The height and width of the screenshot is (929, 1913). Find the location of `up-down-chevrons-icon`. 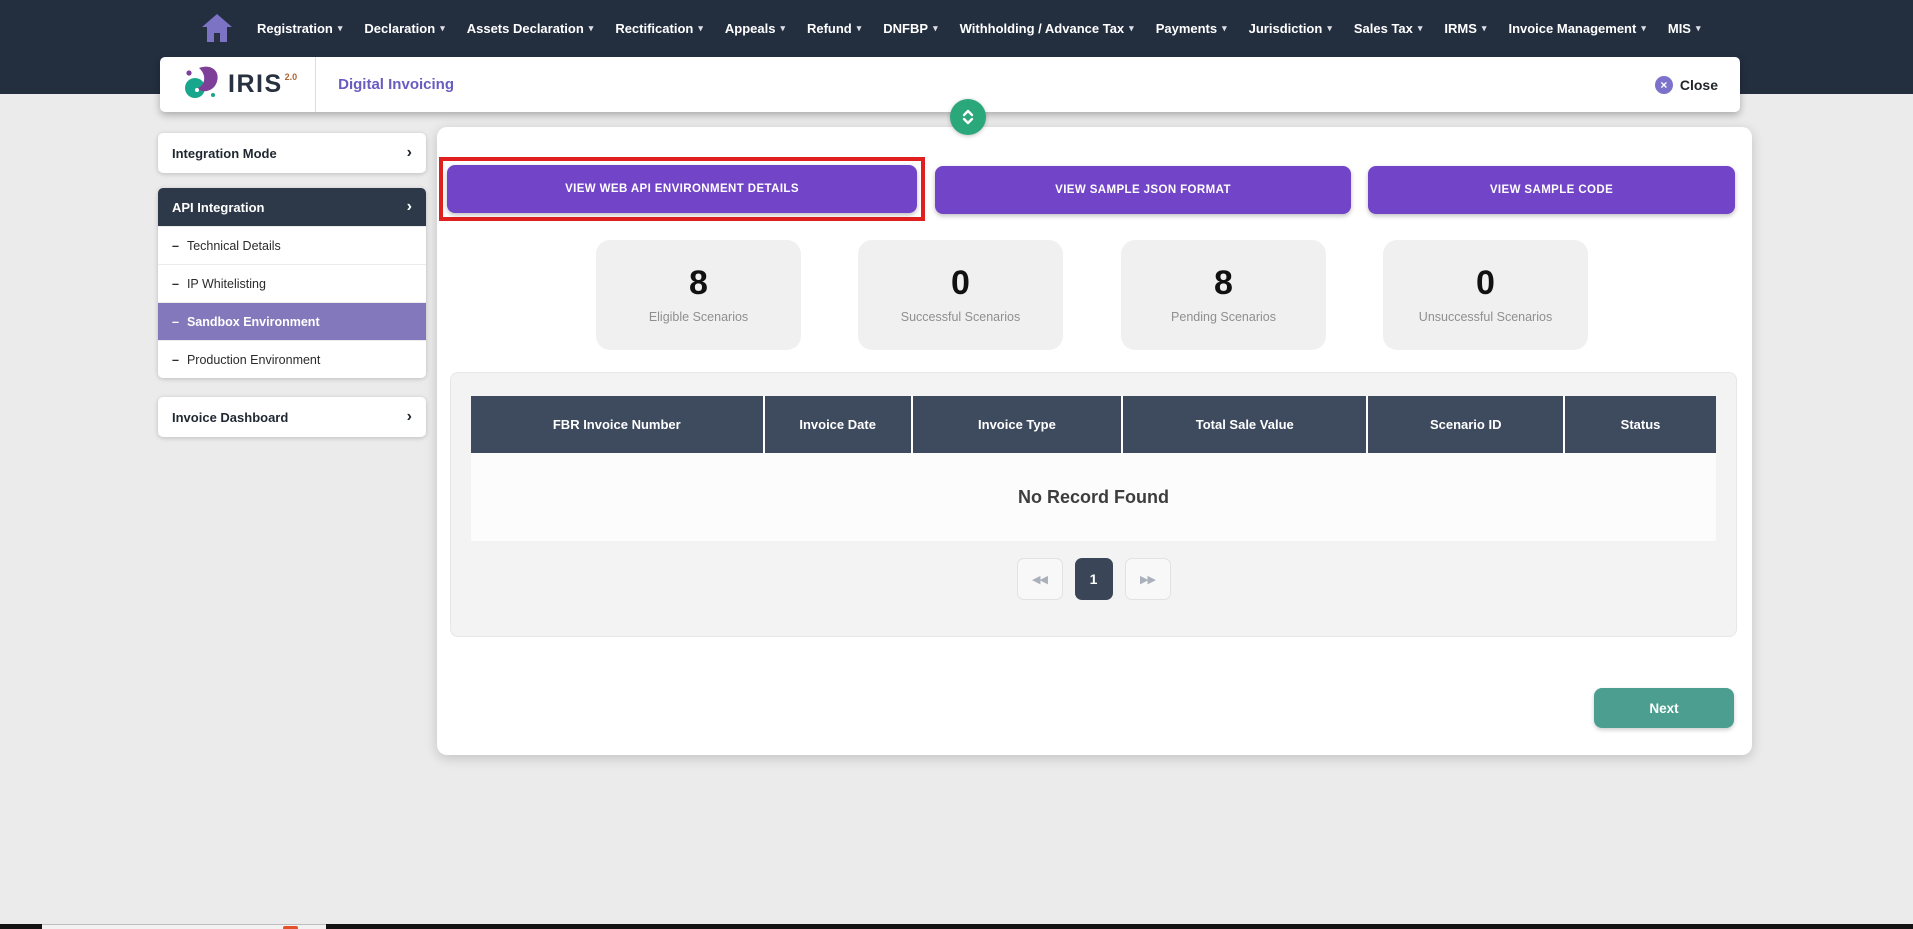

up-down-chevrons-icon is located at coordinates (968, 117).